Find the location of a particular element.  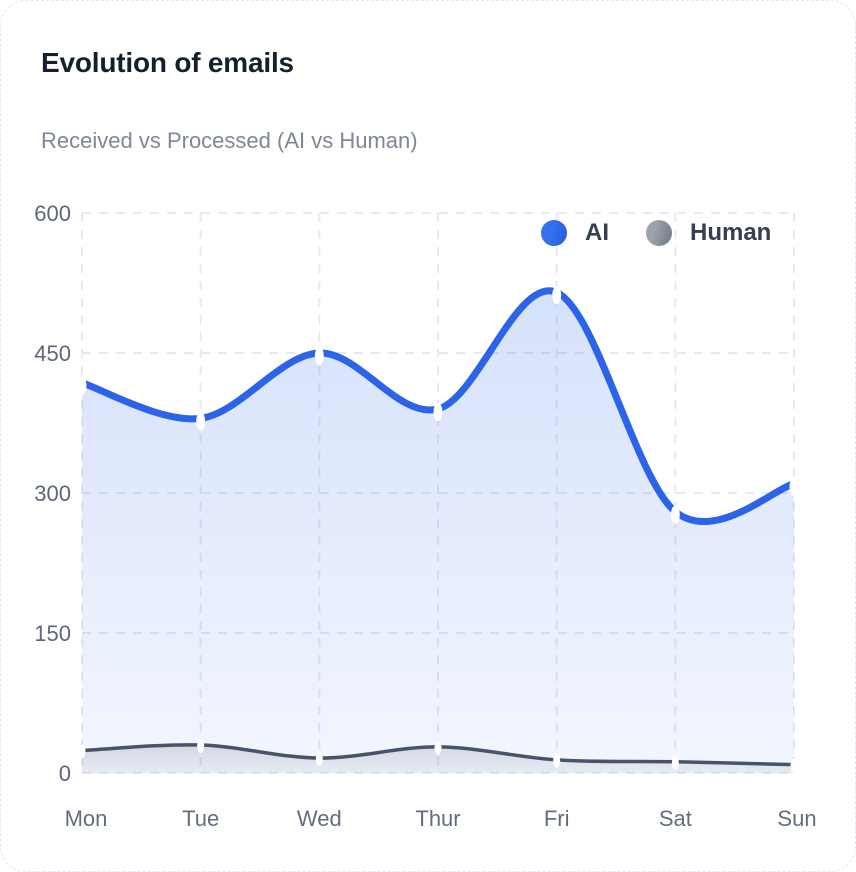

x-axis-label: Thur is located at coordinates (437, 818).